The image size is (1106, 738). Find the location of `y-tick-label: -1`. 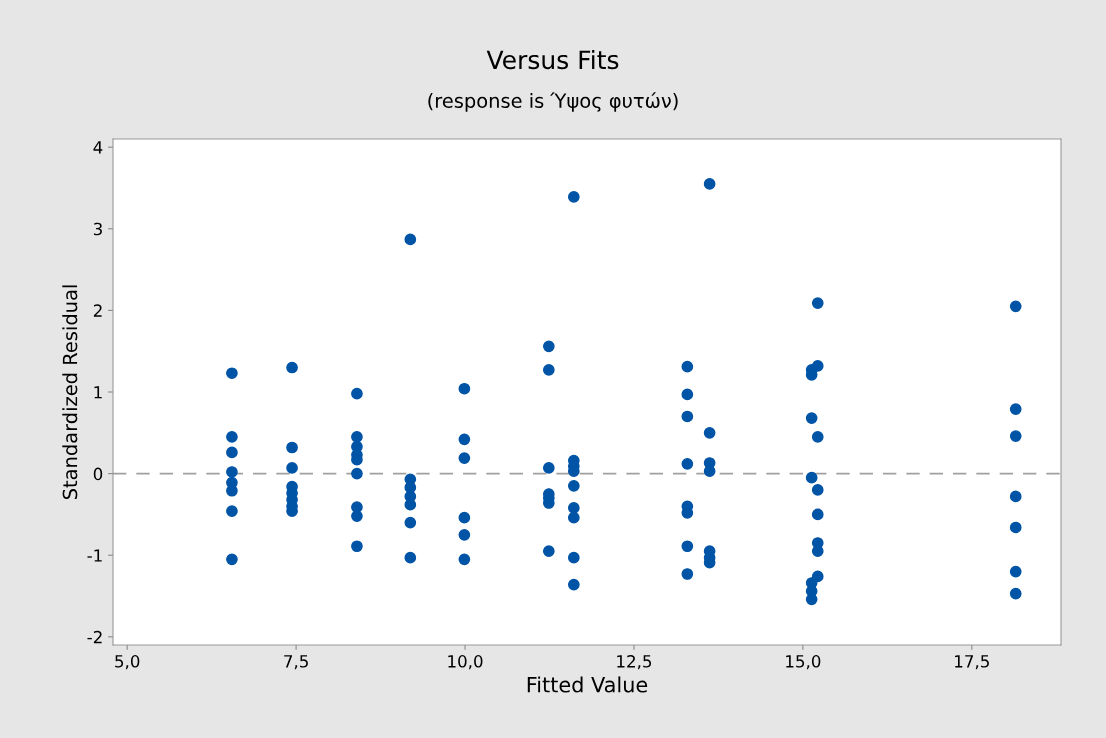

y-tick-label: -1 is located at coordinates (94, 555).